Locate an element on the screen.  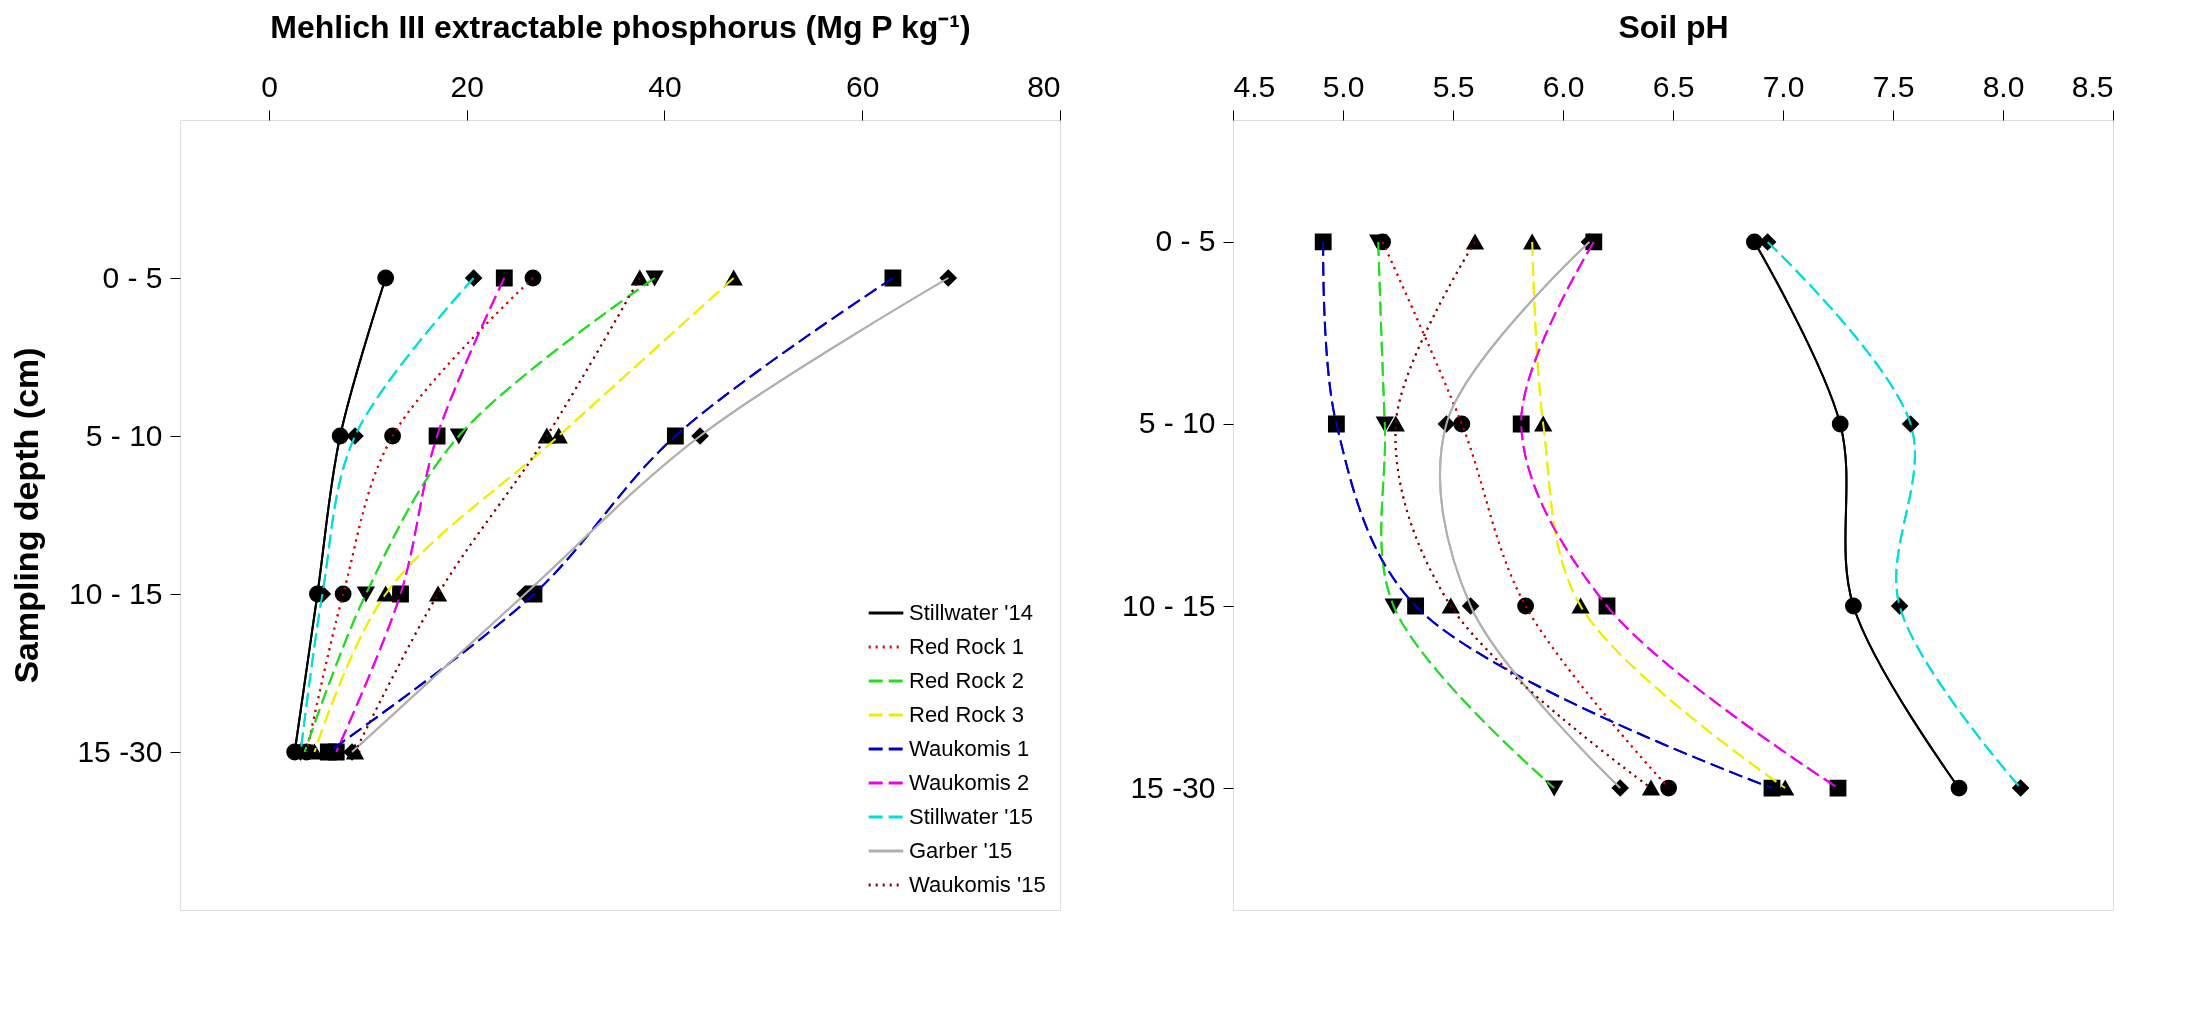
x-tick-label: 0 is located at coordinates (269, 86).